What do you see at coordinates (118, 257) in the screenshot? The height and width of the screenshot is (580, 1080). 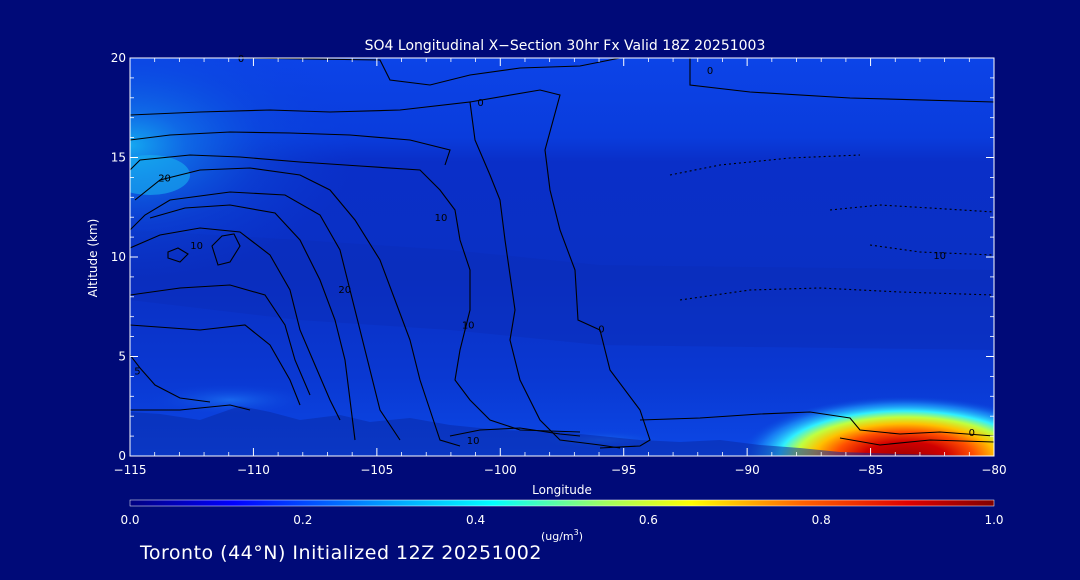 I see `y-tick-label: 10` at bounding box center [118, 257].